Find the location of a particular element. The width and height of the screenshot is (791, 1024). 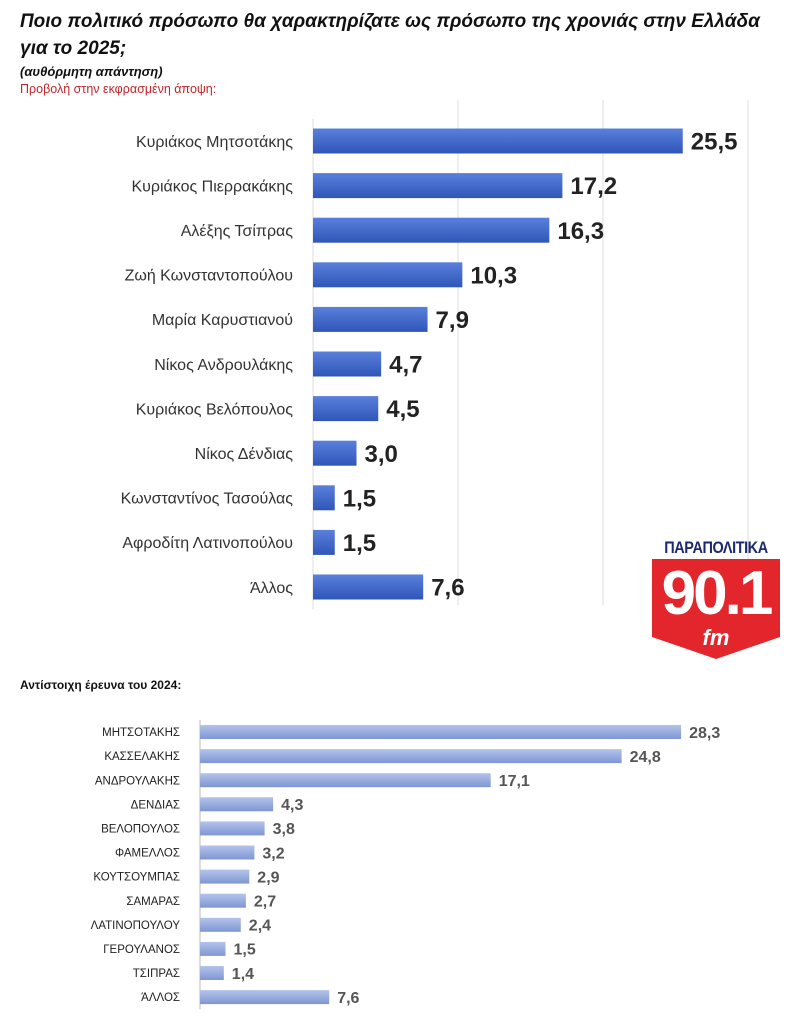

category-label: ΚΑΣΣΕΛΑΚΗΣ is located at coordinates (142, 757).